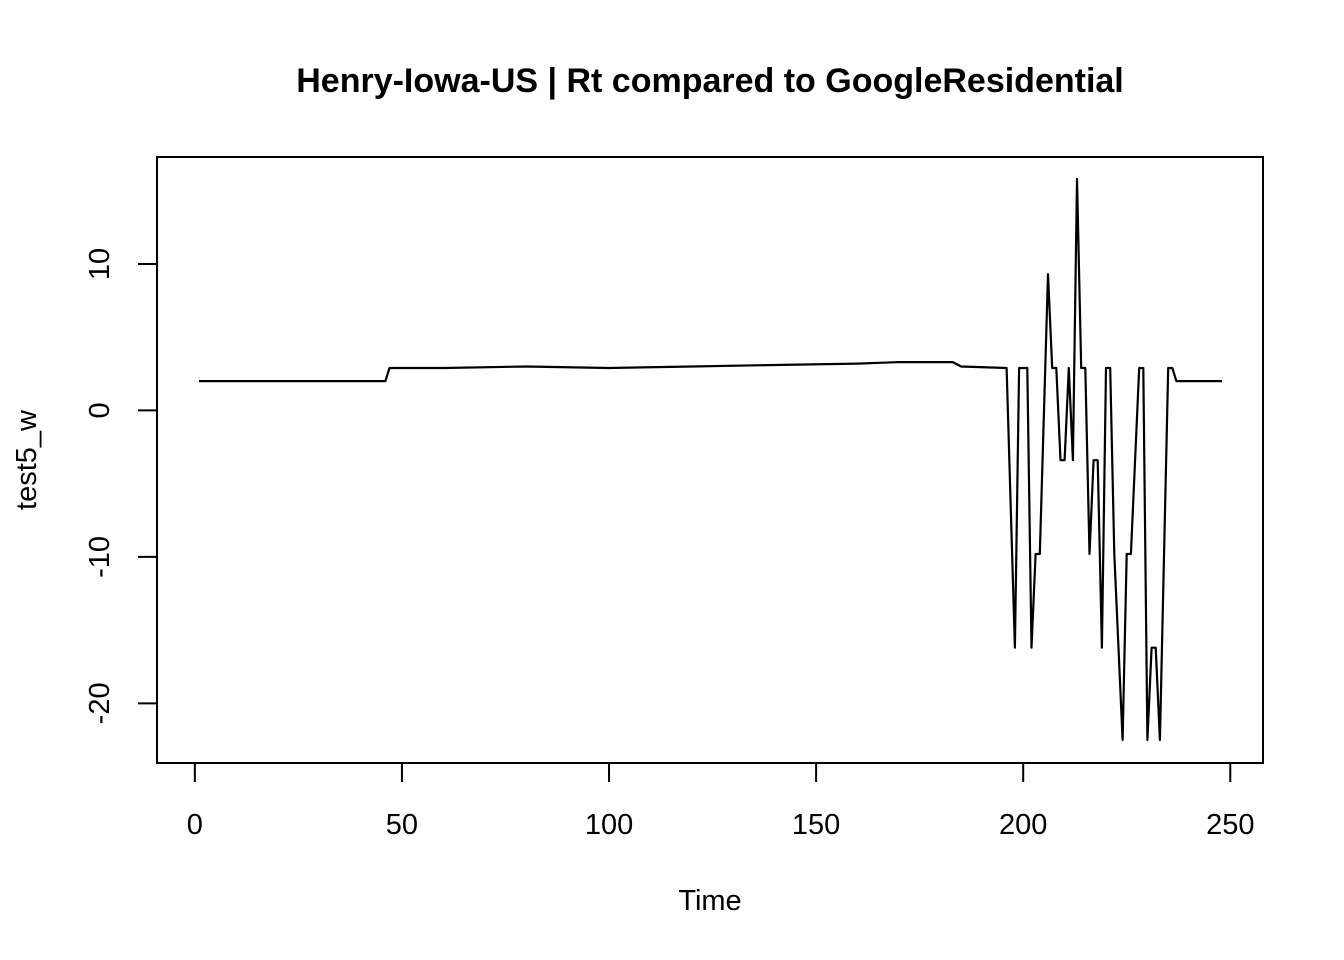  Describe the element at coordinates (609, 825) in the screenshot. I see `x-tick-label: 100` at that location.